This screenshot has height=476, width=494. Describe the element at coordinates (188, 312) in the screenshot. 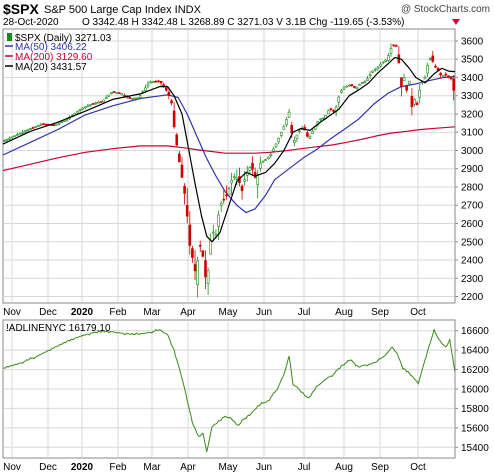

I see `price-x-tick-label: Apr` at that location.